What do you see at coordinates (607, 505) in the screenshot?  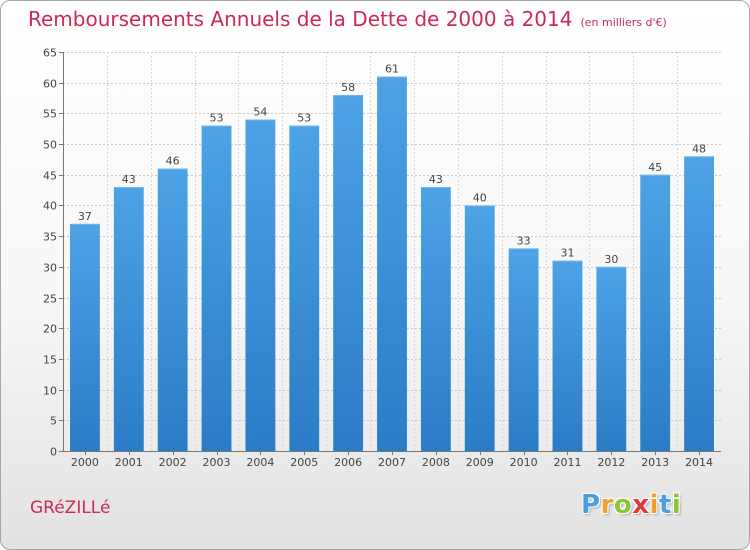 I see `logo-letter: r` at bounding box center [607, 505].